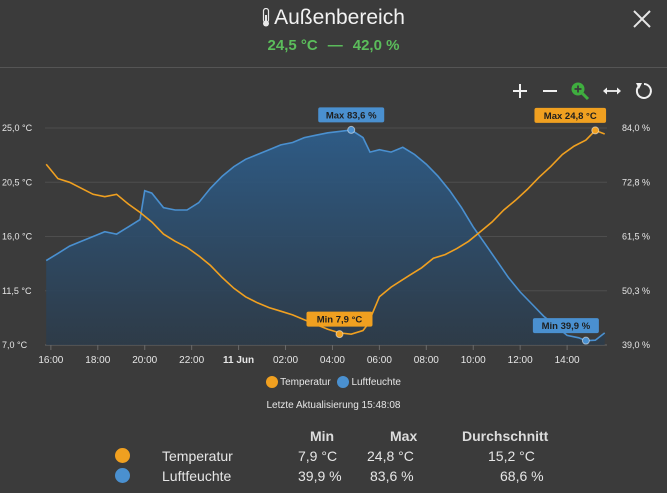 The image size is (667, 493). I want to click on current-humidity: 42,0 %, so click(376, 45).